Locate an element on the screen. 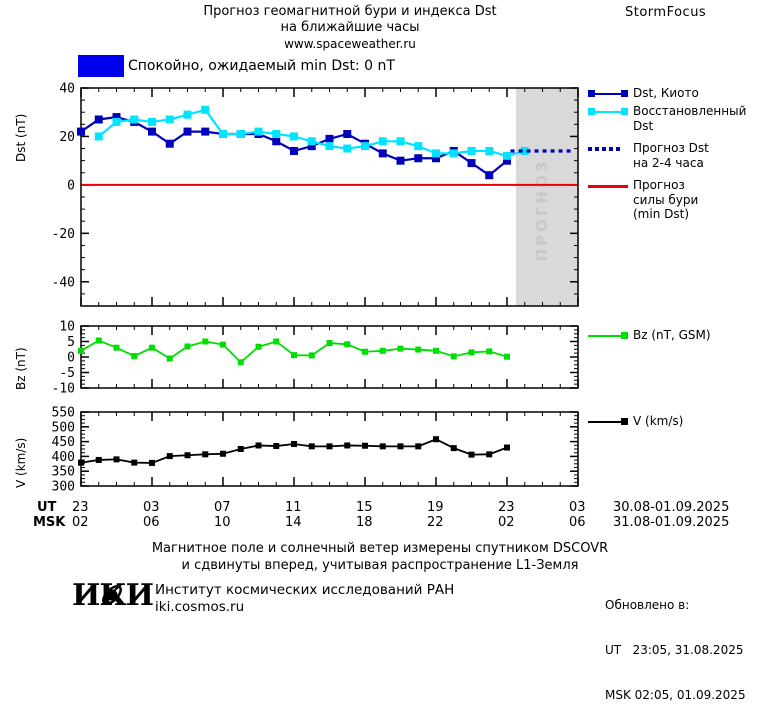 The width and height of the screenshot is (760, 718). svg-text: -10 is located at coordinates (63, 389).